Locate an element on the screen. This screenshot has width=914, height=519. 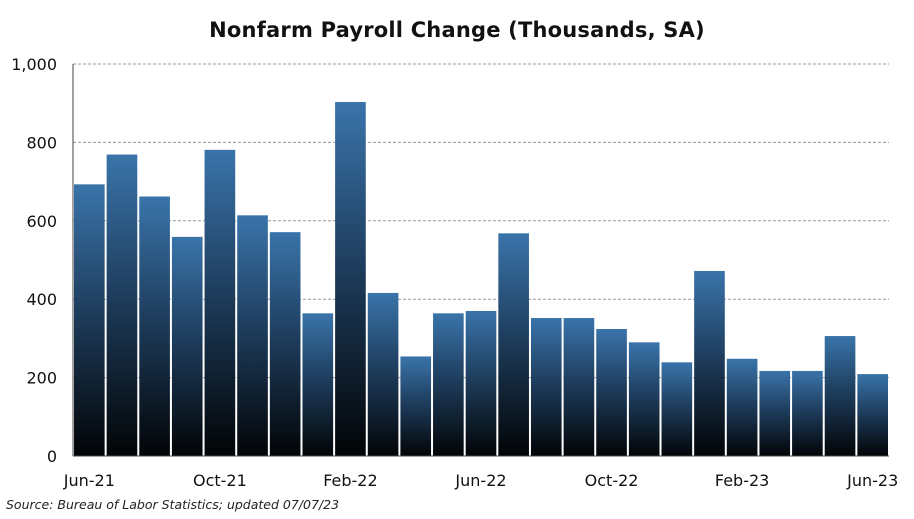
y-tick-label: 0 is located at coordinates (52, 456).